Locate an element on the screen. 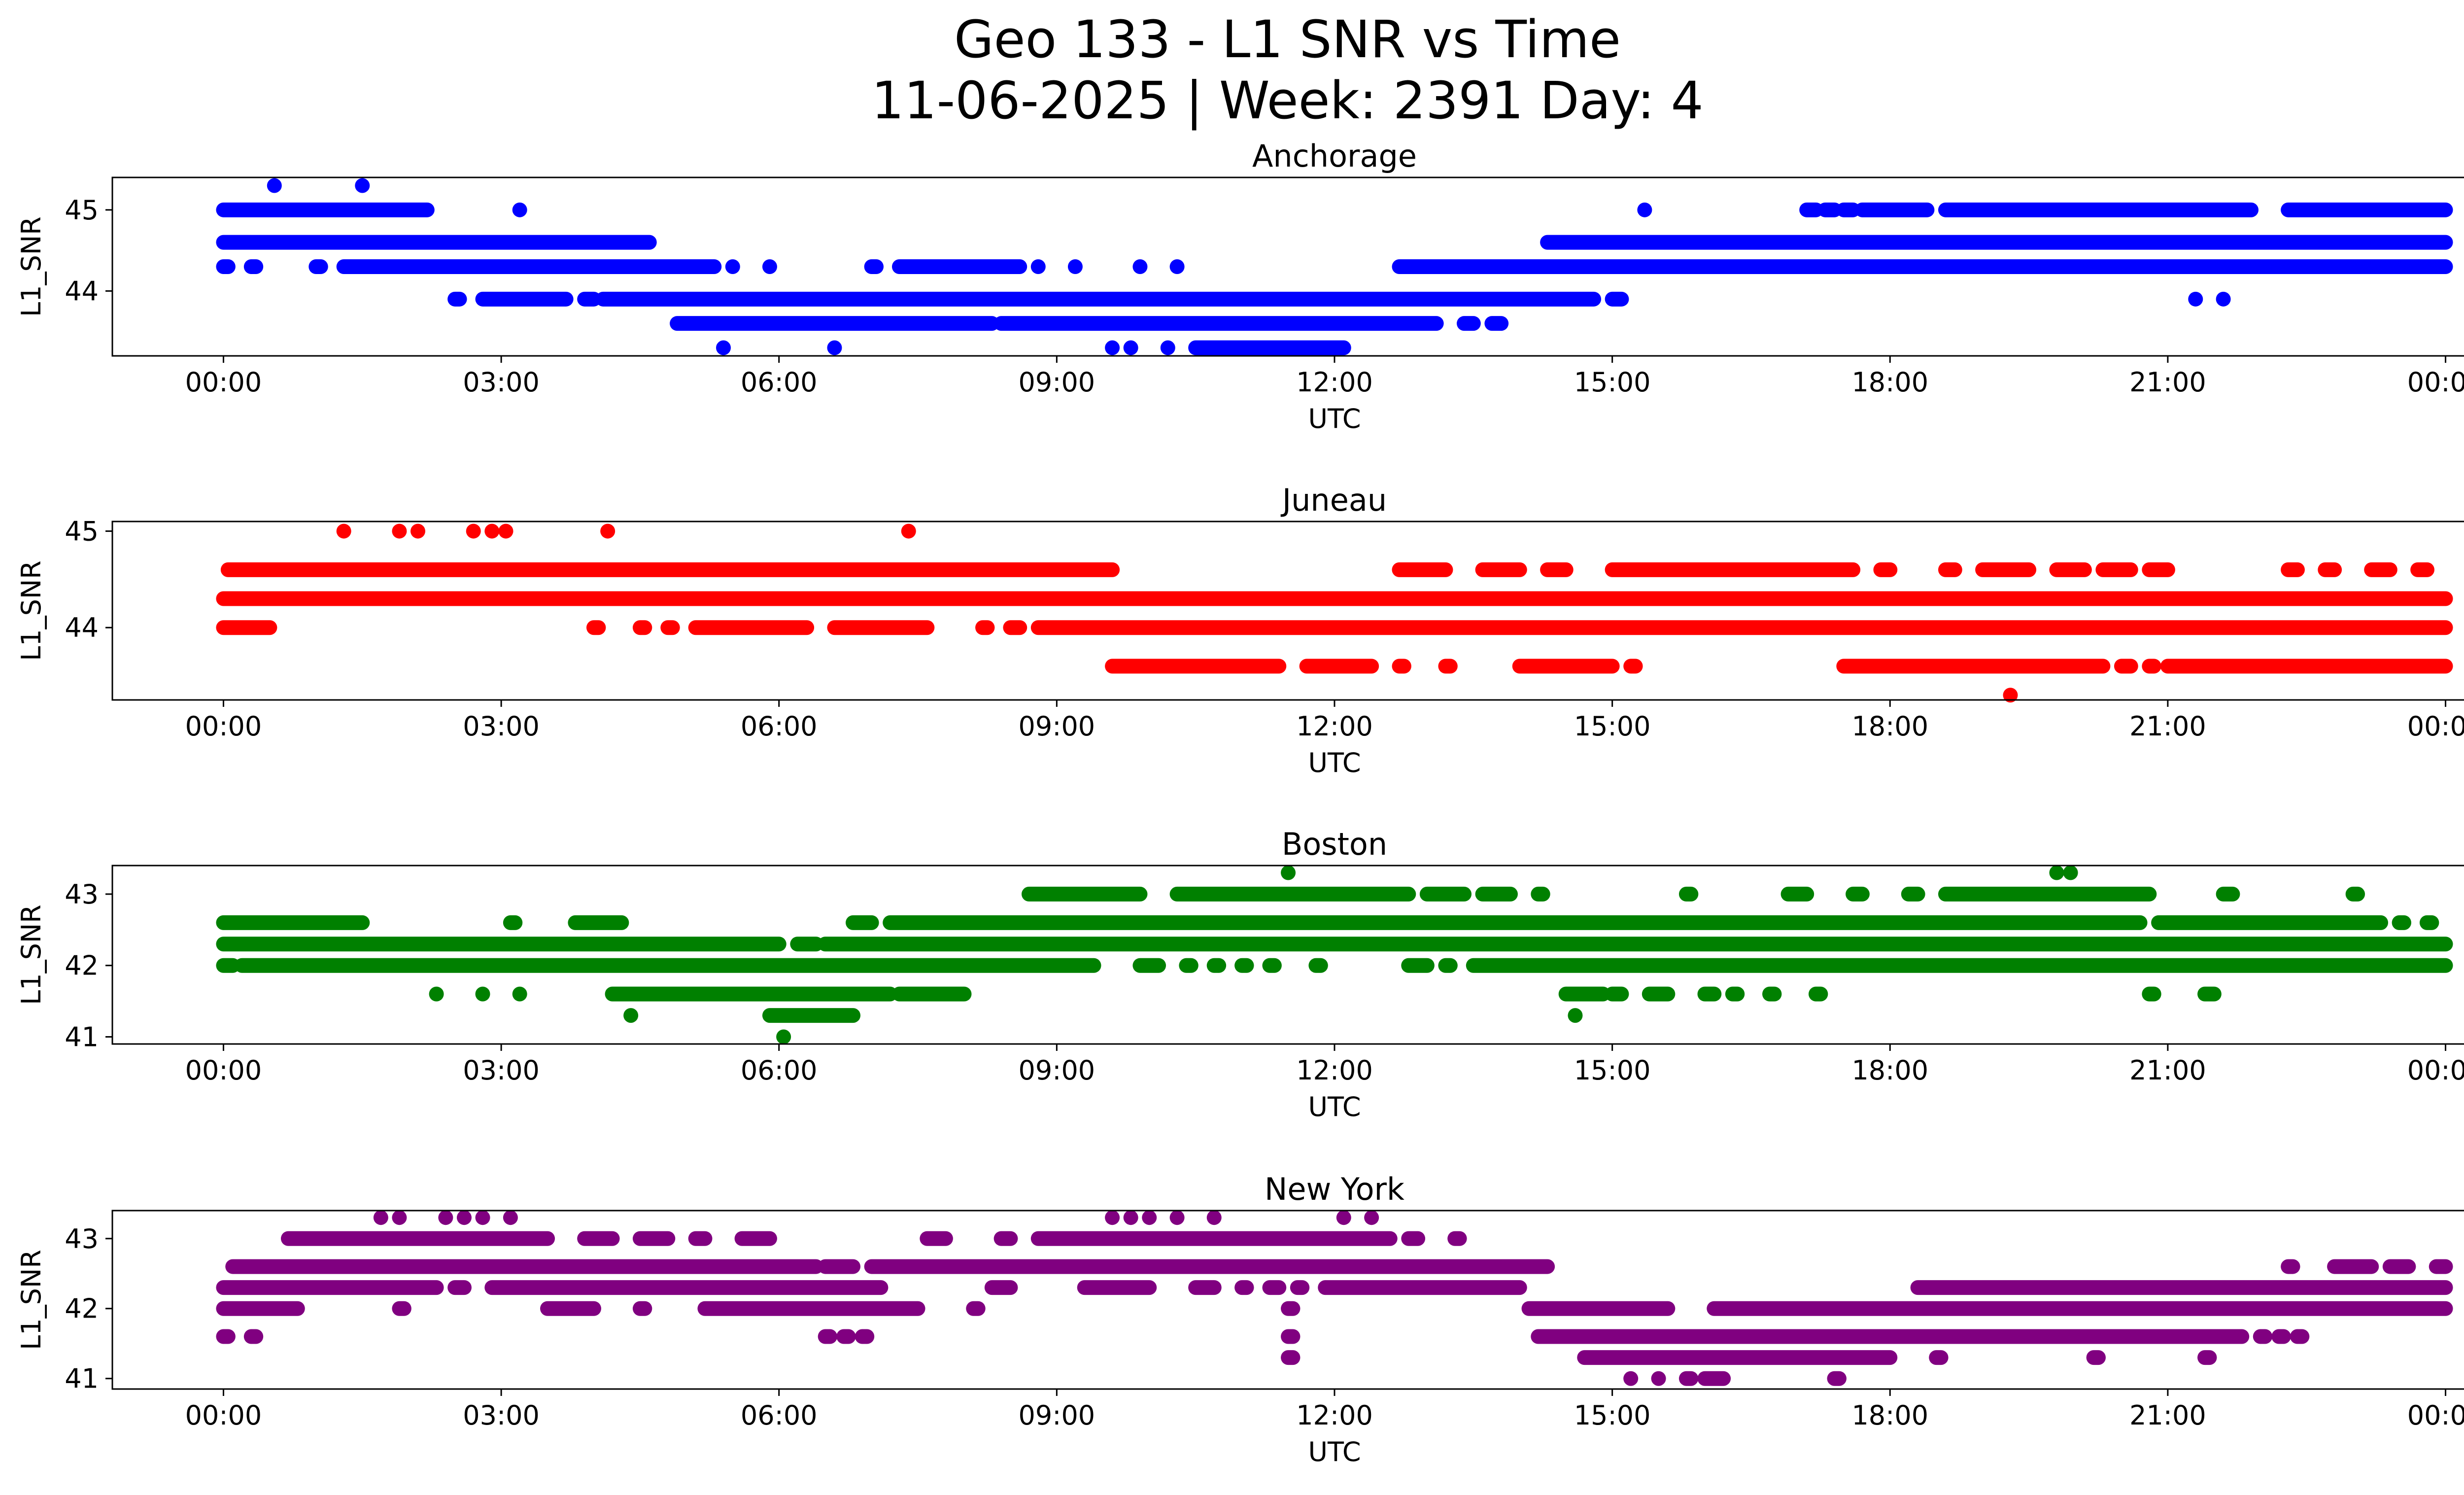 The image size is (2464, 1495). series-juneau is located at coordinates (1334, 613).